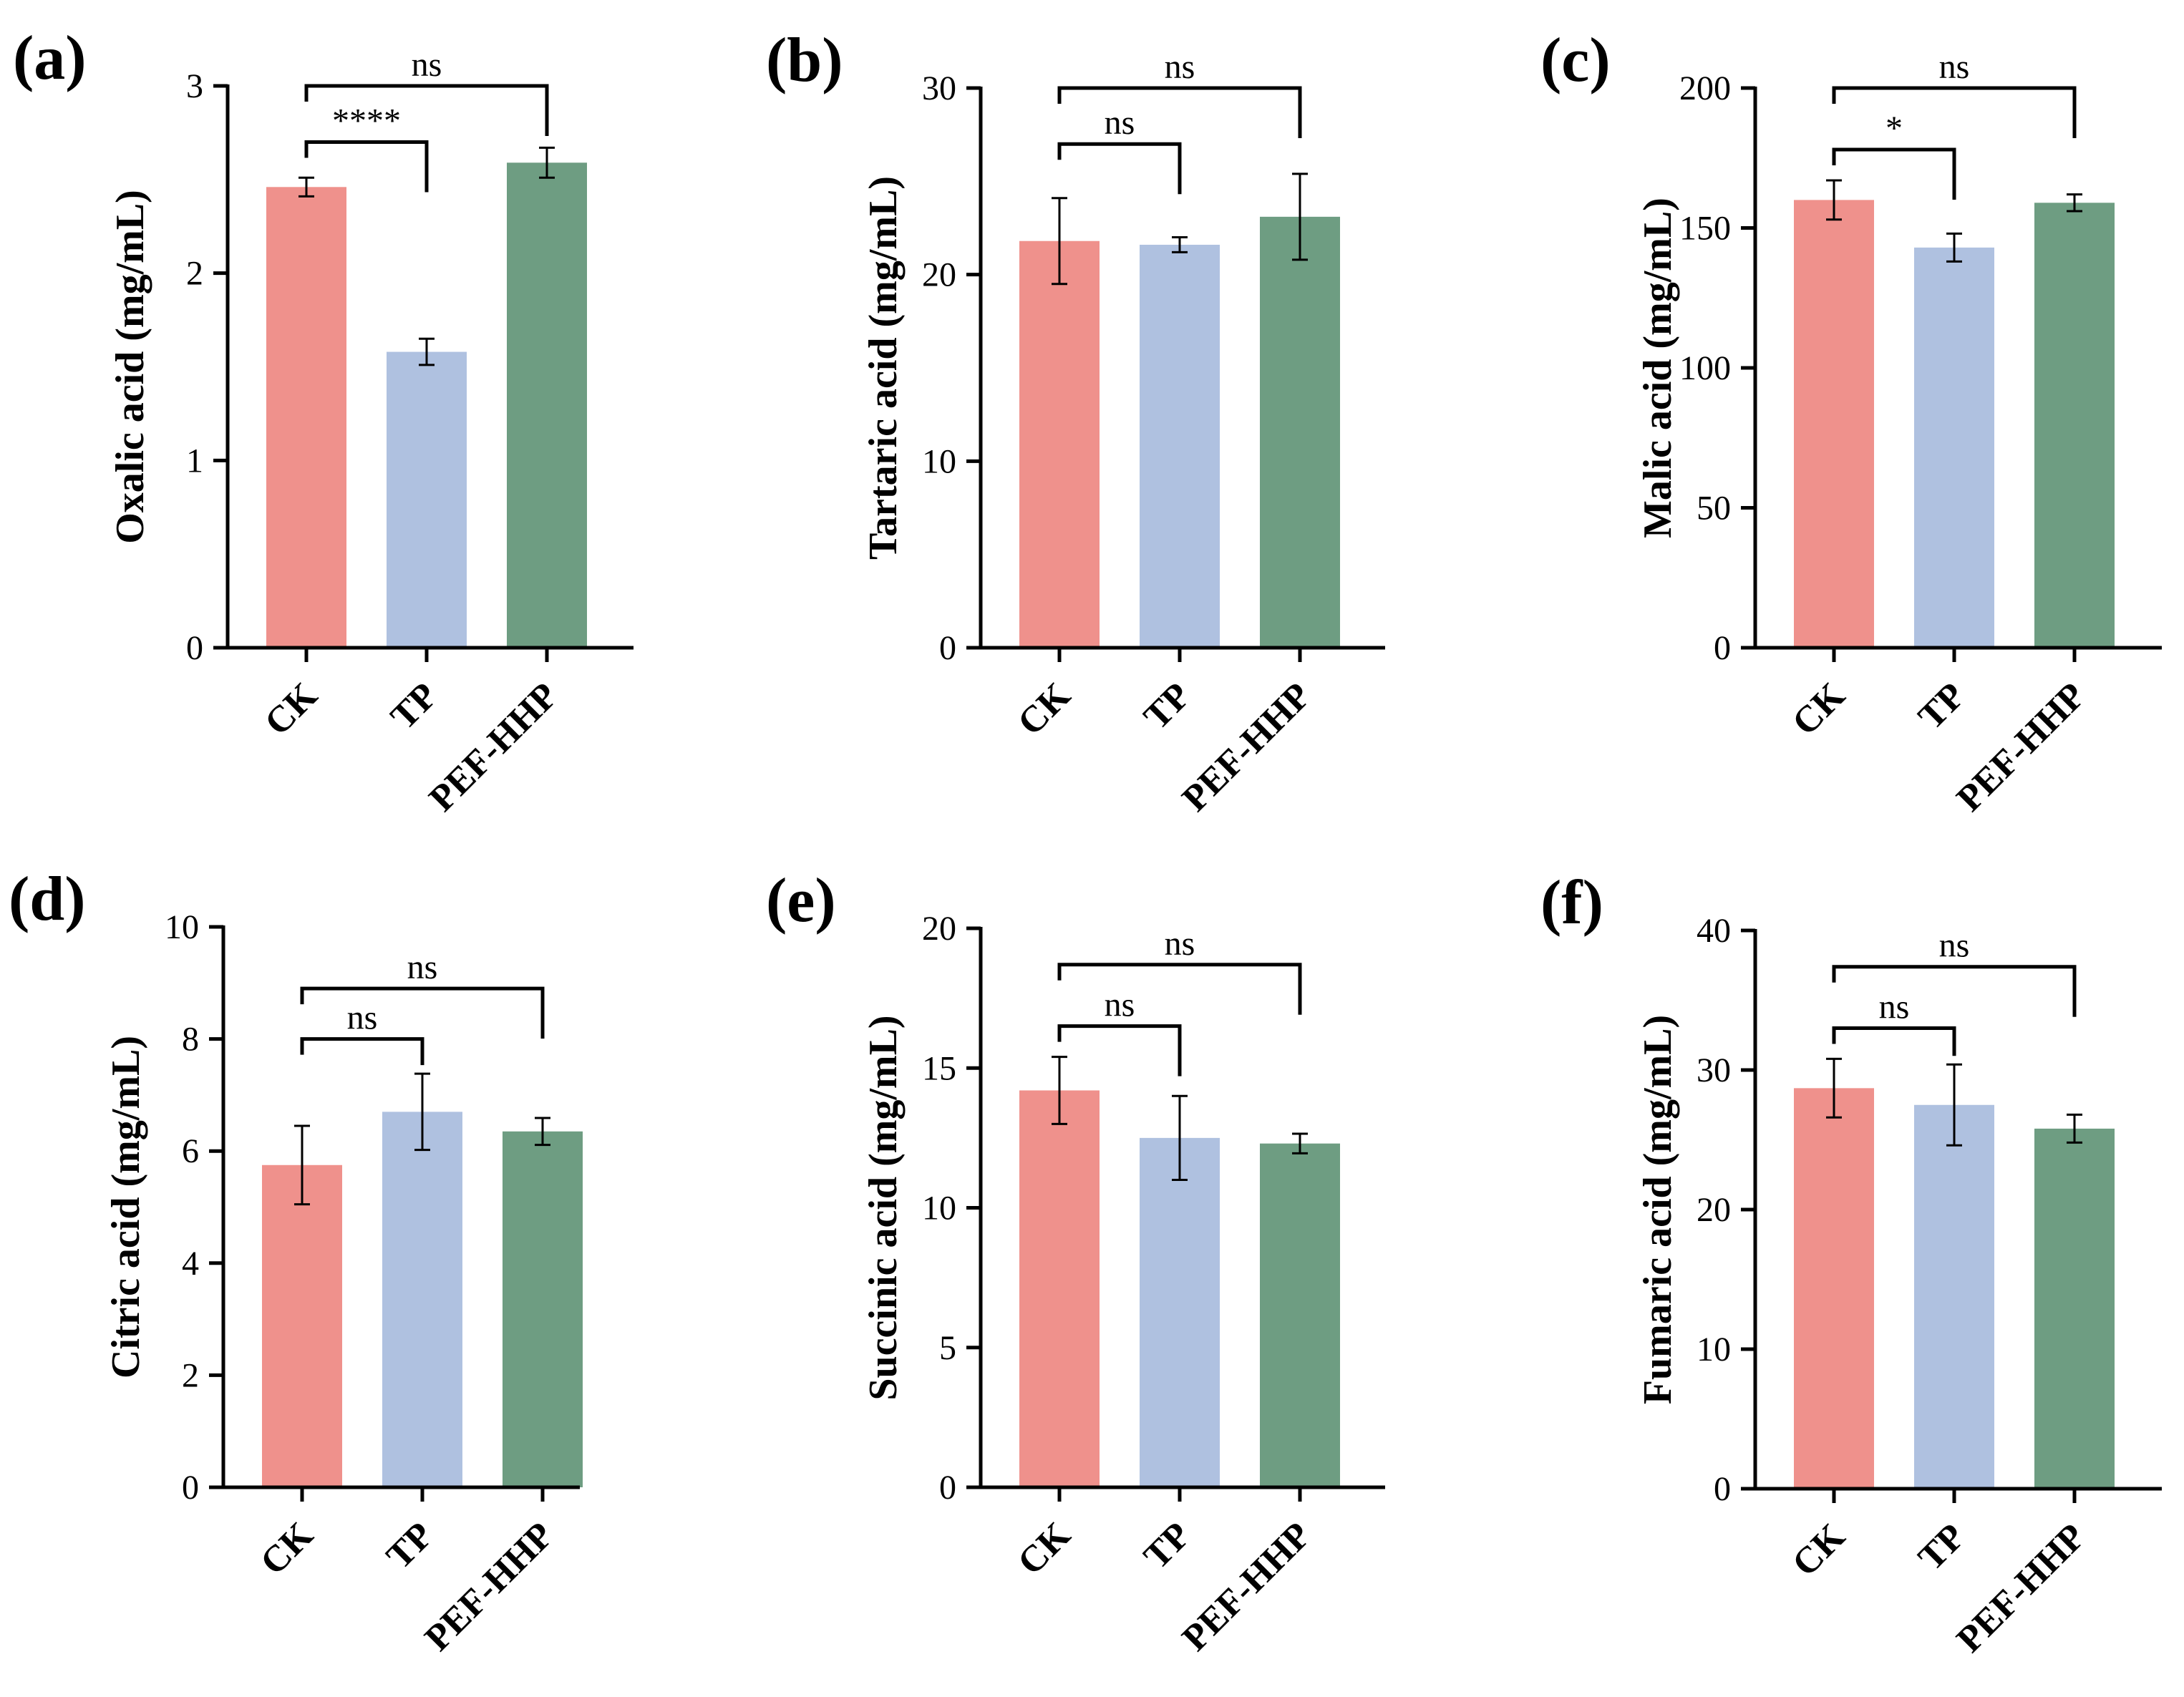  I want to click on y-axis-title: Succinic acid (mg/mL), so click(883, 1207).